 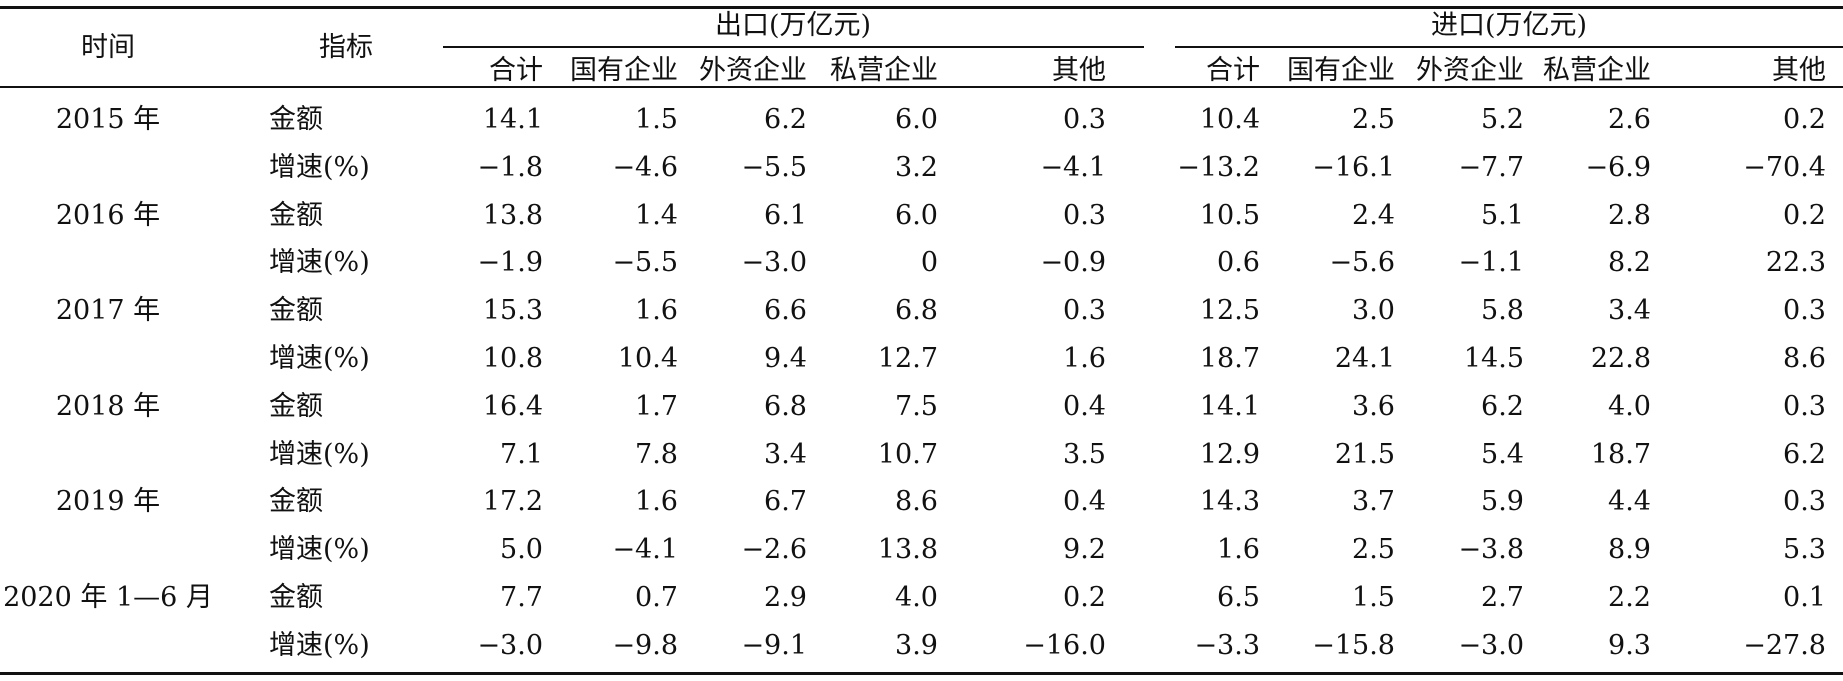 What do you see at coordinates (1218, 167) in the screenshot?
I see `value-cell: −13.2` at bounding box center [1218, 167].